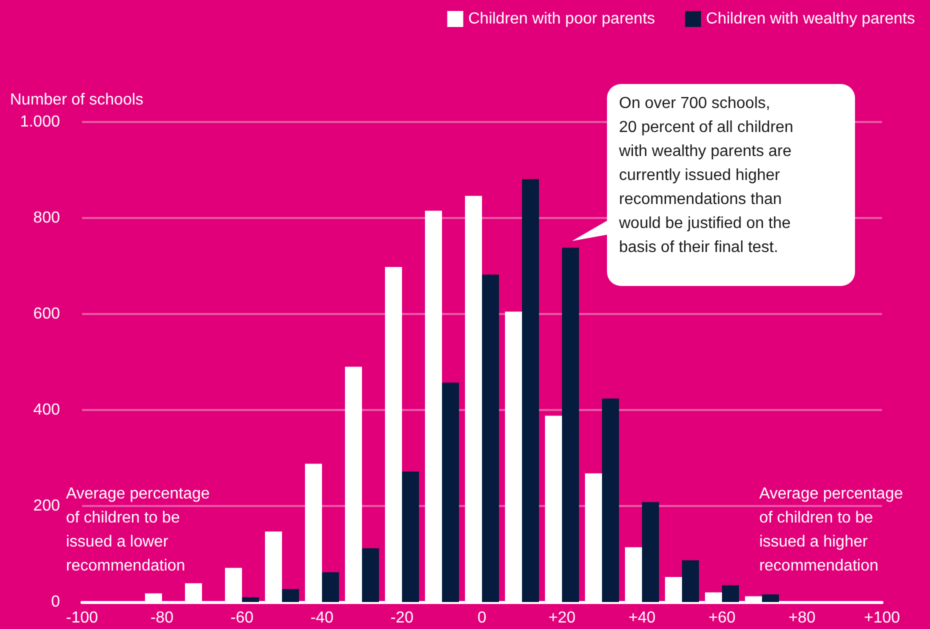 The image size is (930, 629). What do you see at coordinates (811, 19) in the screenshot?
I see `legend-label: Children with wealthy parents` at bounding box center [811, 19].